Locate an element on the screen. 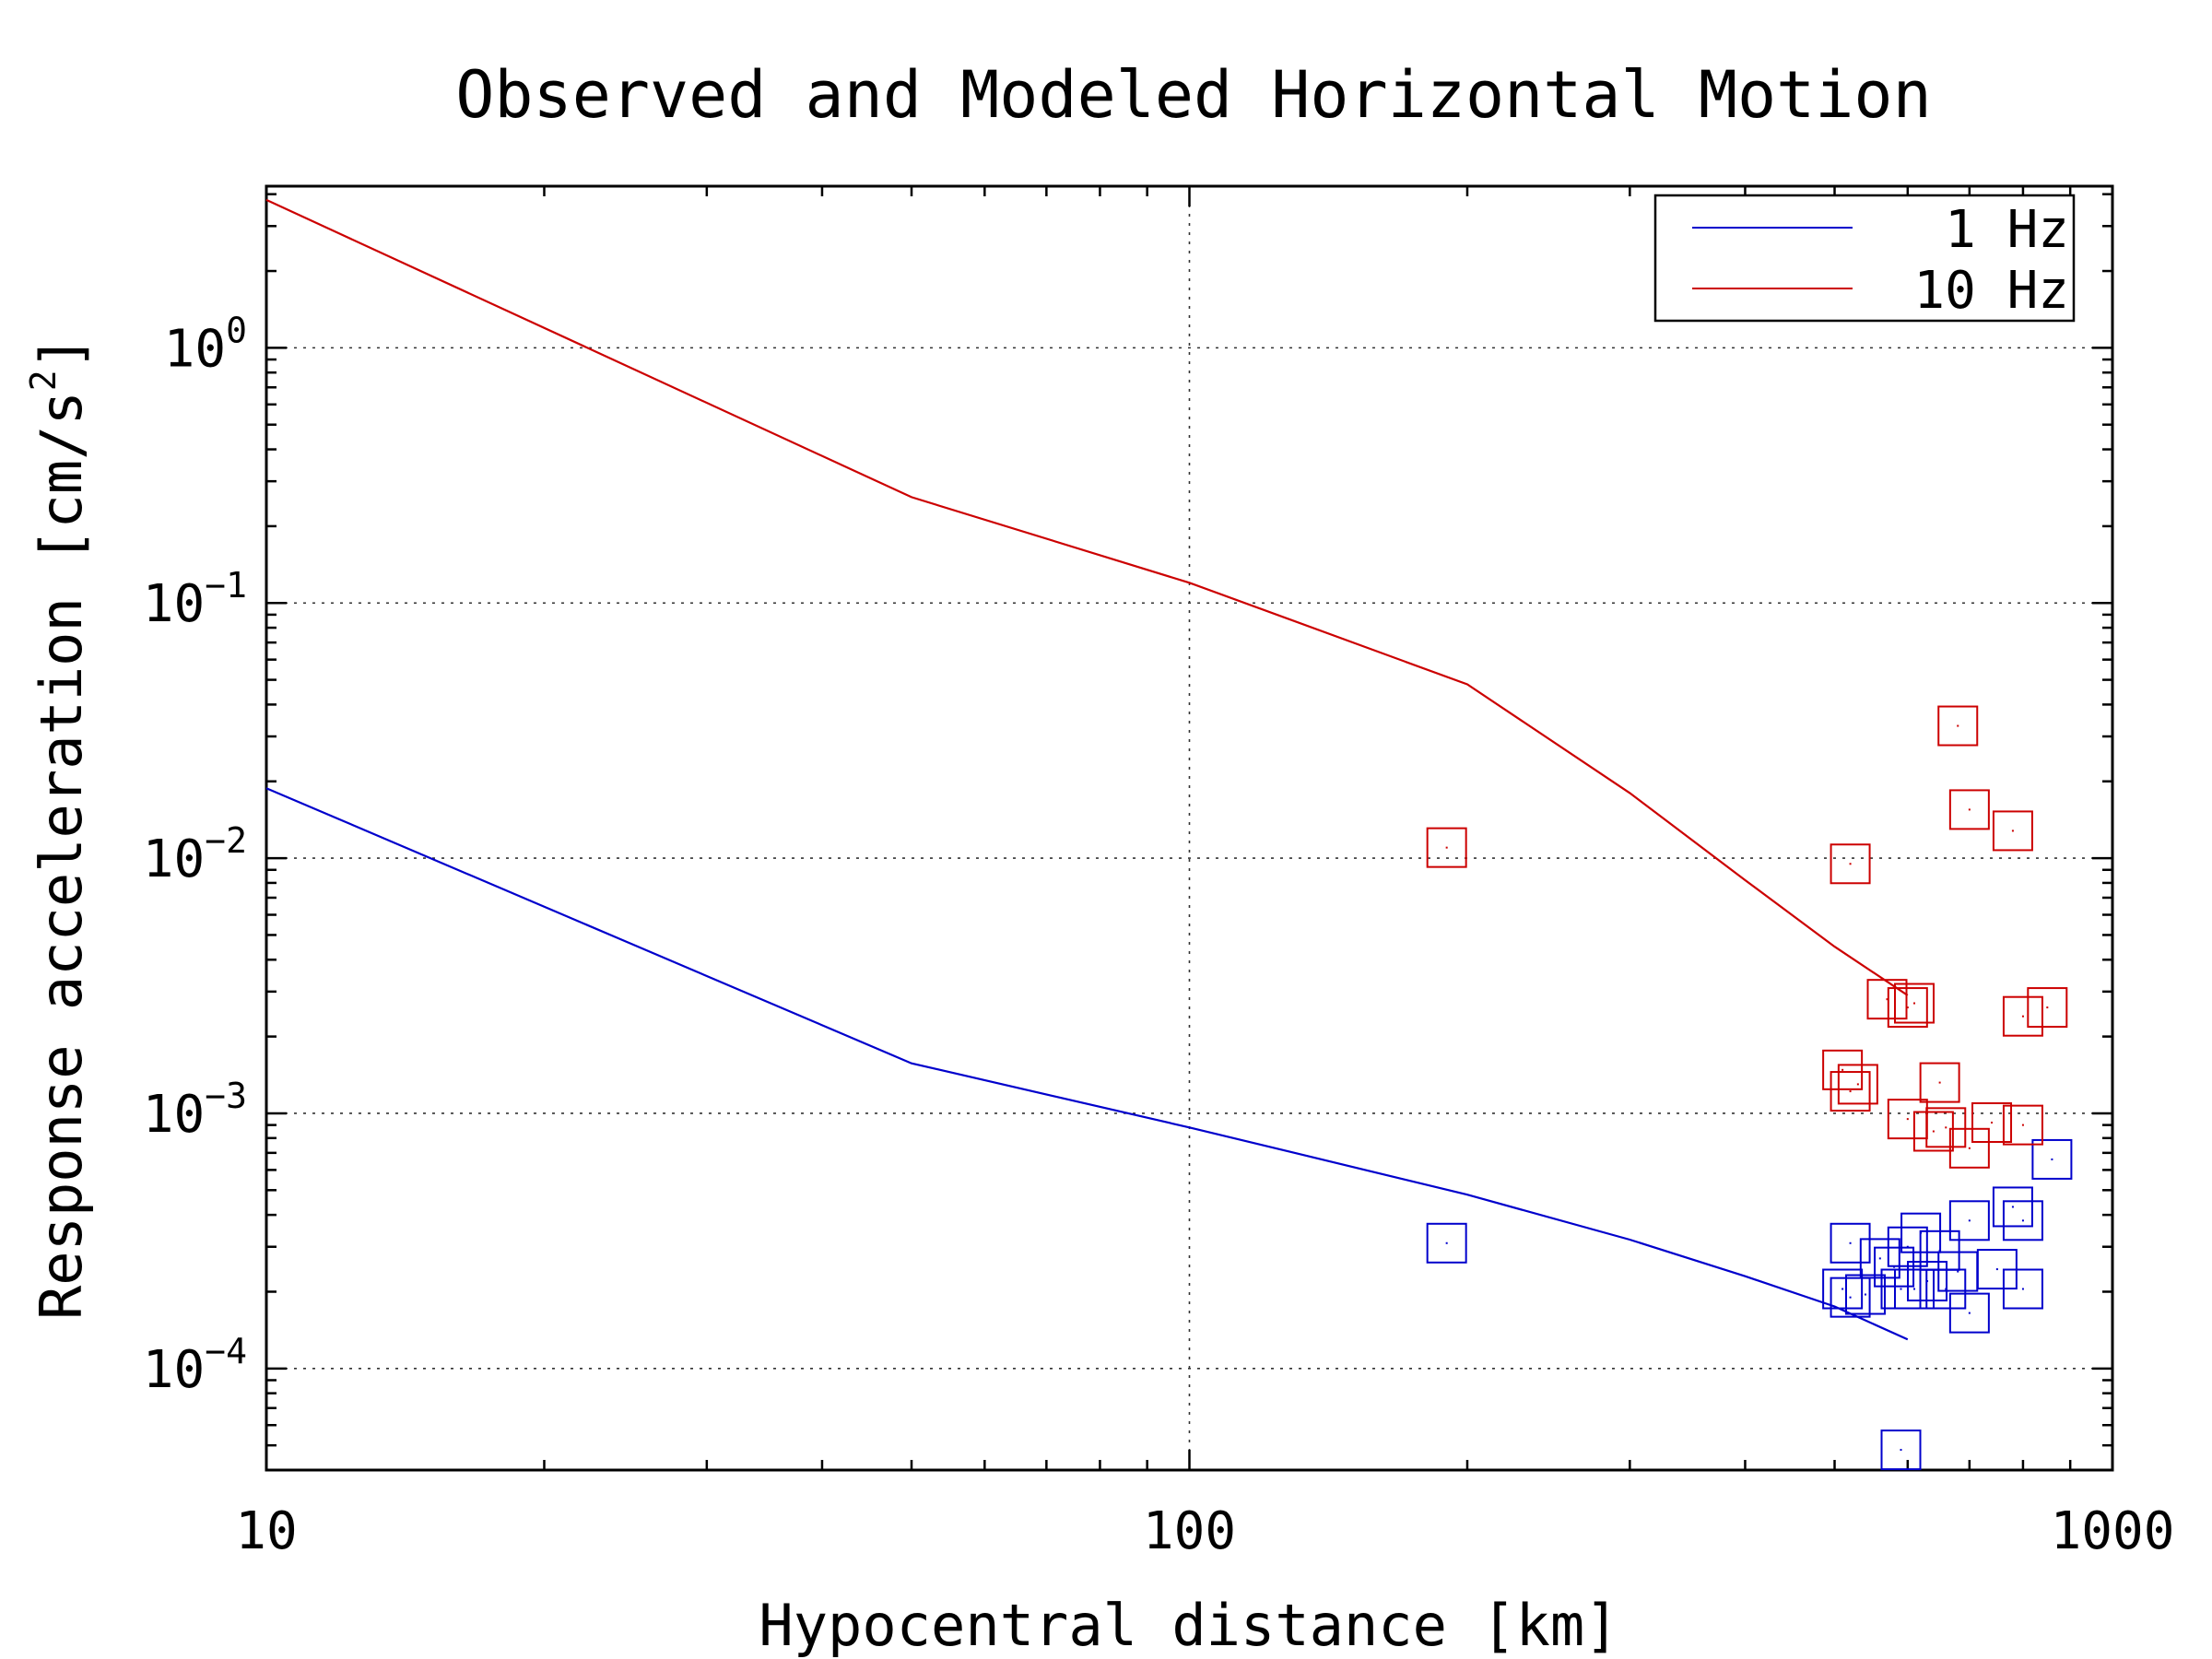 Image resolution: width=2212 pixels, height=1659 pixels. x-tick-labels: 10 100 1000 is located at coordinates (1204, 1531).